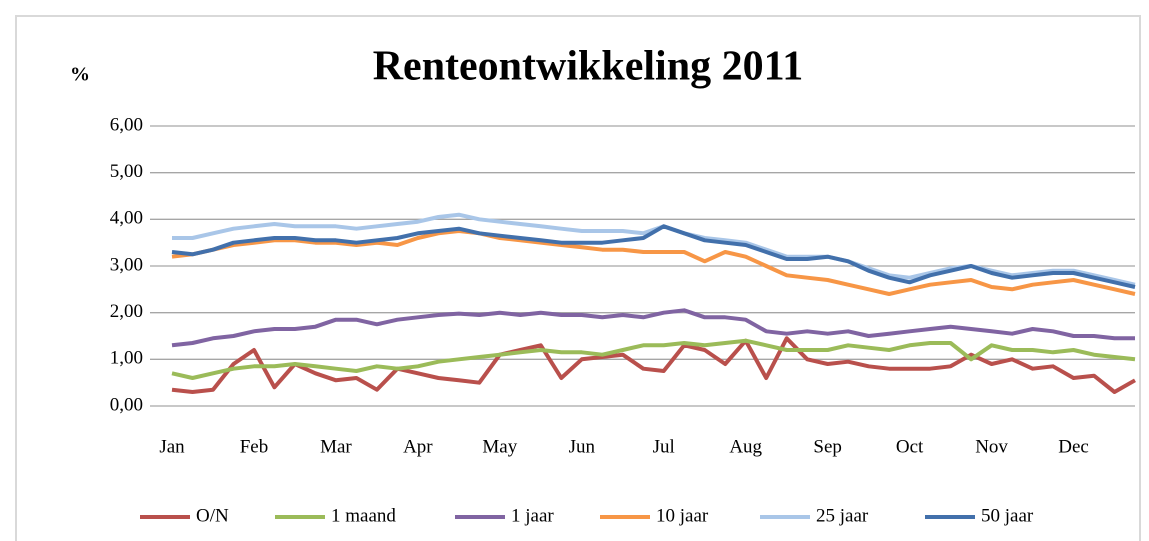 This screenshot has width=1149, height=541. I want to click on legend-label: 1 maand, so click(363, 515).